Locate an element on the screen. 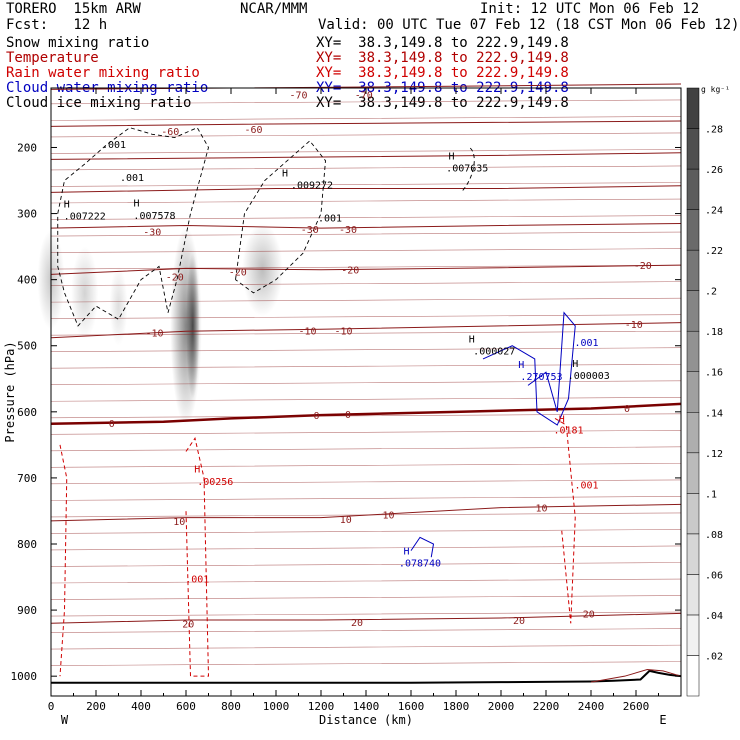 This screenshot has width=740, height=740. west-label: W is located at coordinates (65, 720).